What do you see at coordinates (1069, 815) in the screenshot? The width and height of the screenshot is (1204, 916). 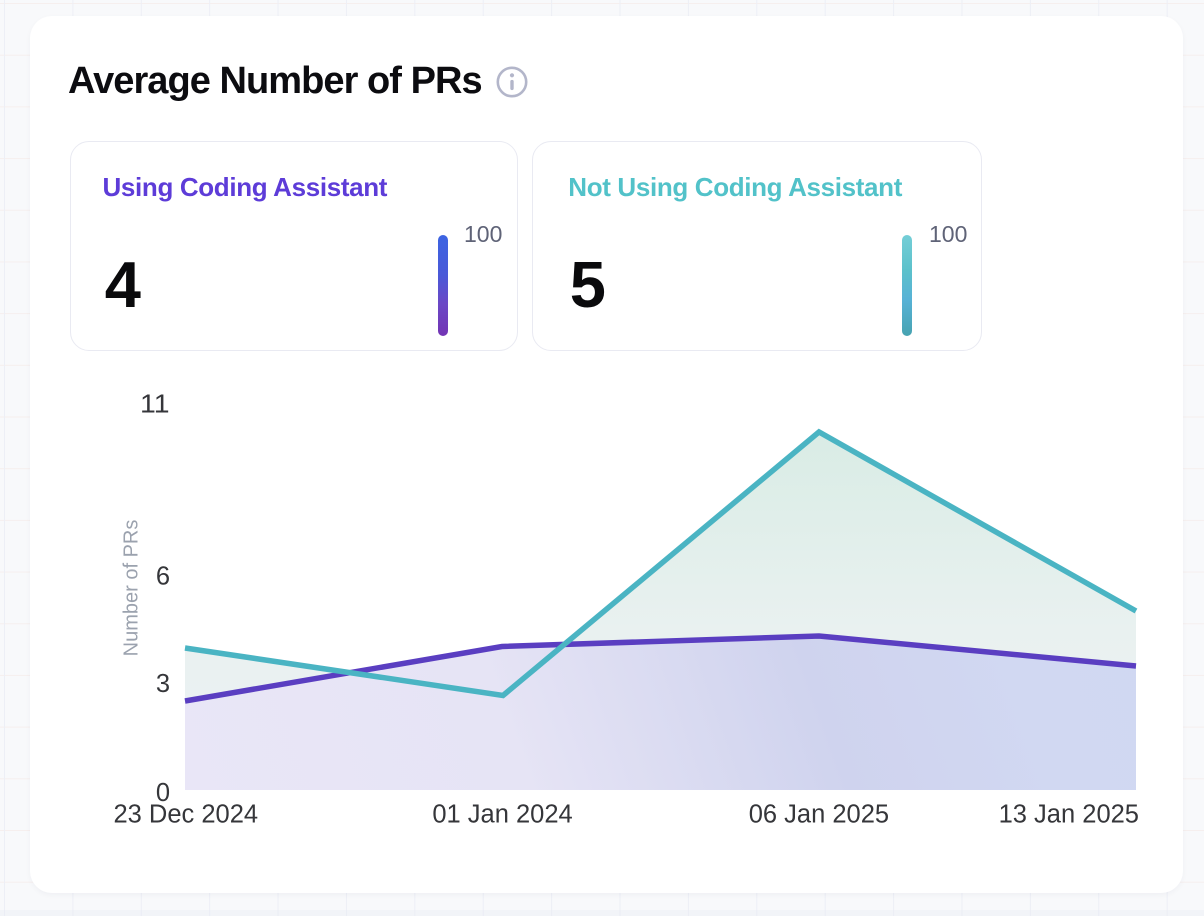 I see `svg-text: 13 Jan 2025` at bounding box center [1069, 815].